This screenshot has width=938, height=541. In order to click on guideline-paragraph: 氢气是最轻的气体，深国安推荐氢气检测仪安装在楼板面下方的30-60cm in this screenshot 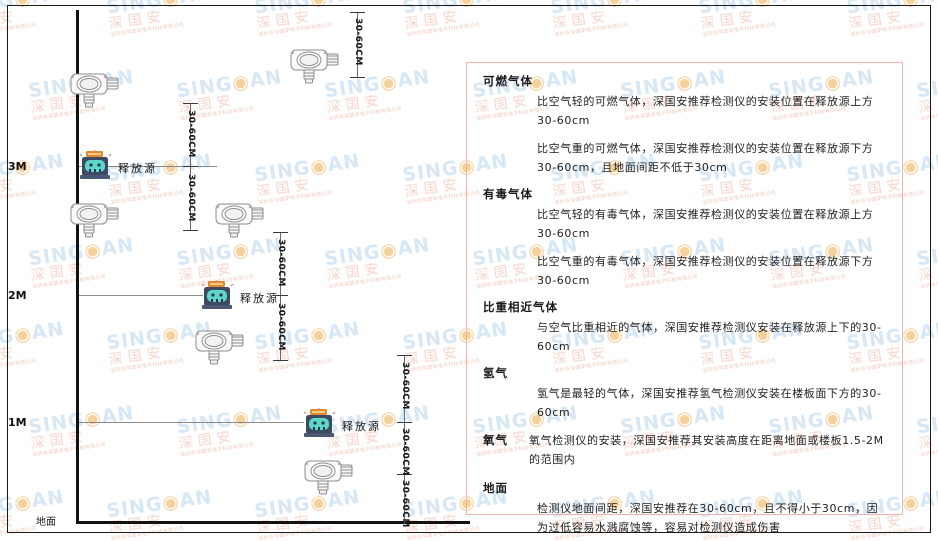, I will do `click(709, 403)`.